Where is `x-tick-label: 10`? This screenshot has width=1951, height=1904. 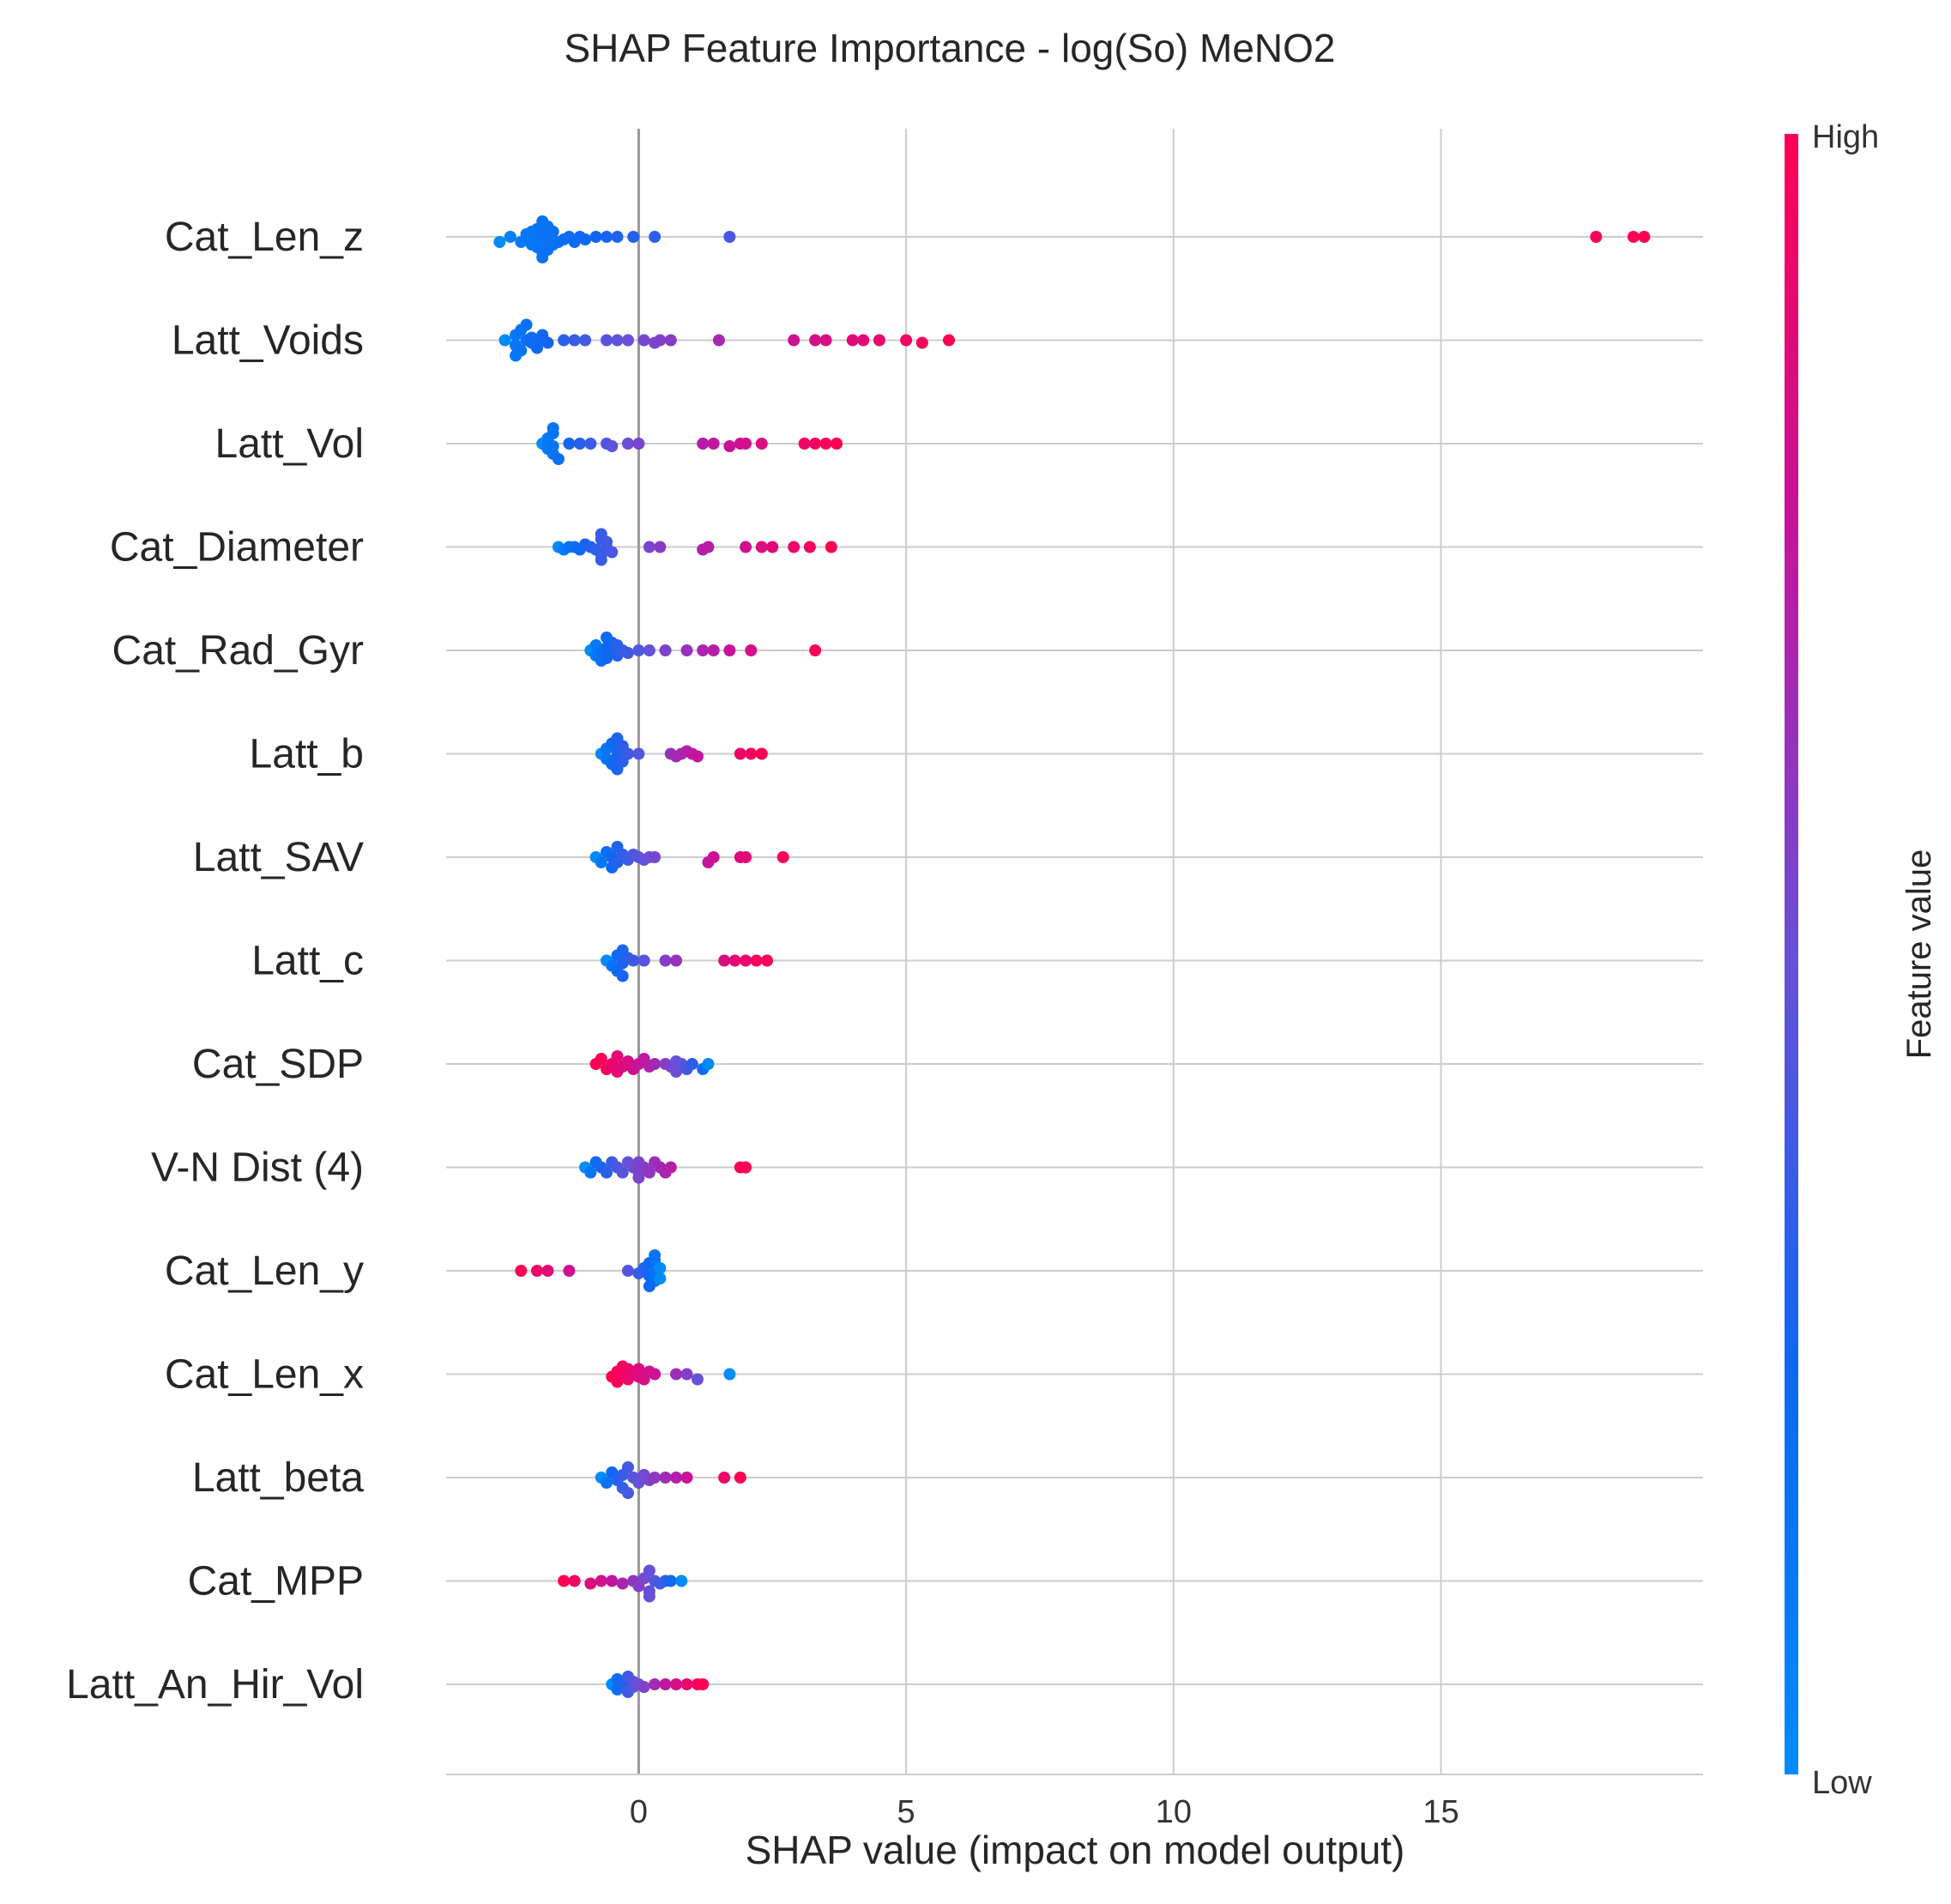 x-tick-label: 10 is located at coordinates (1174, 1812).